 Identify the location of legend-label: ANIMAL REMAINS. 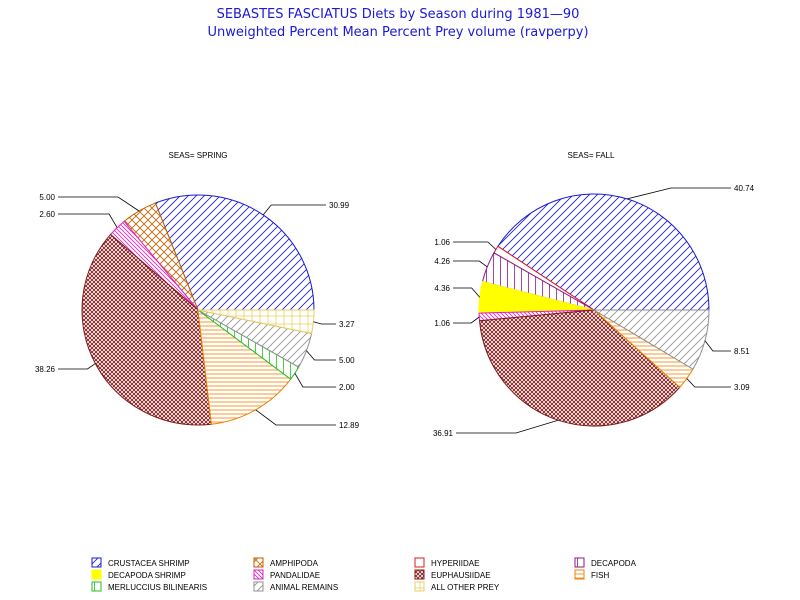
(304, 587).